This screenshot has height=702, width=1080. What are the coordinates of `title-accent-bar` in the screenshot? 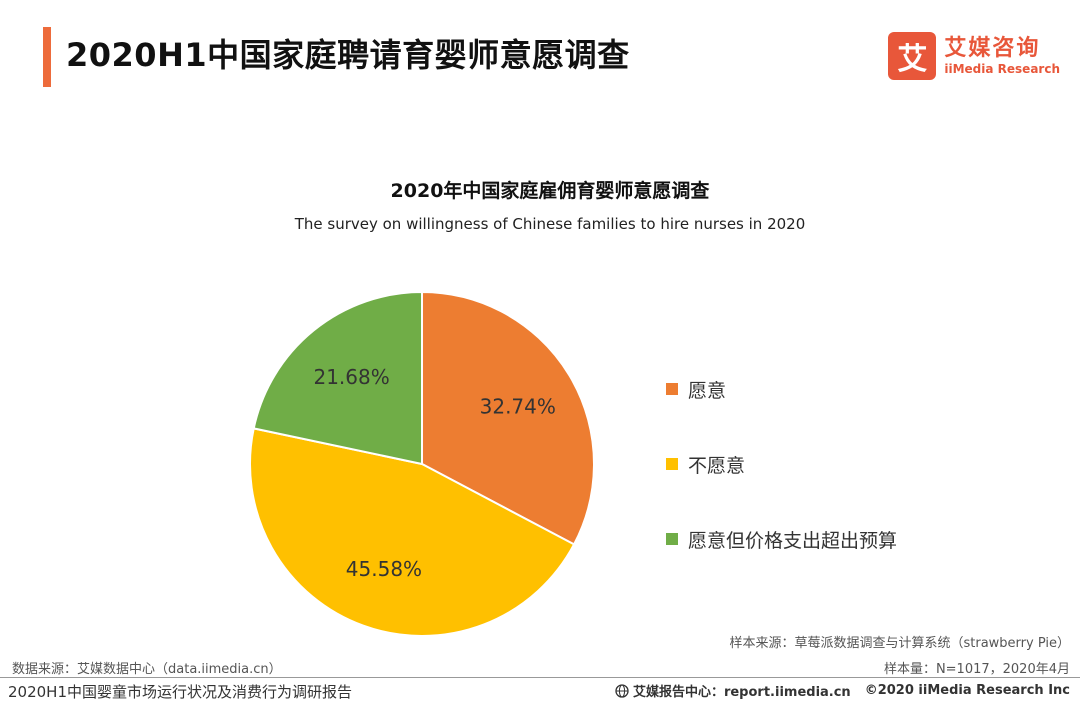 It's located at (47, 57).